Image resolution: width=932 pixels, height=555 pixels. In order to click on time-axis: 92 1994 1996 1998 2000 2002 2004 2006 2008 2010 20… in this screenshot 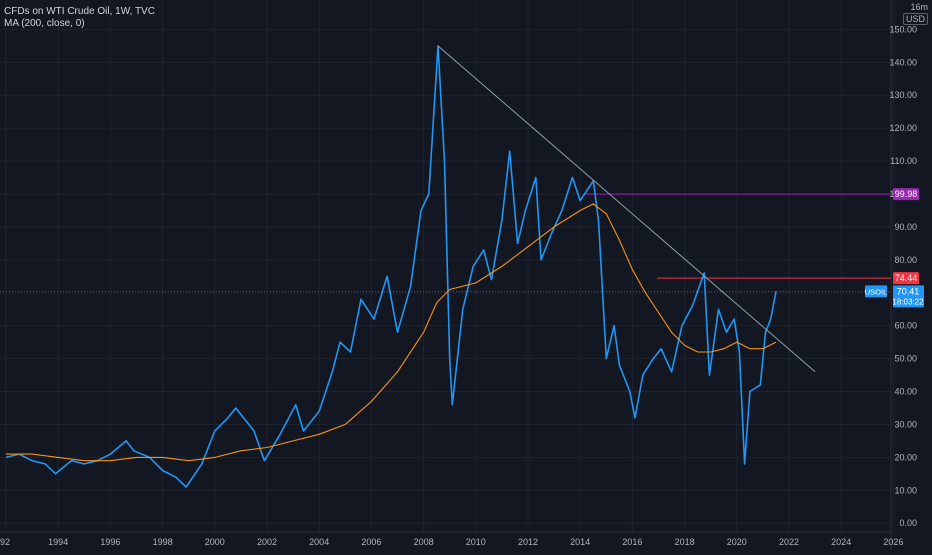, I will do `click(451, 542)`.